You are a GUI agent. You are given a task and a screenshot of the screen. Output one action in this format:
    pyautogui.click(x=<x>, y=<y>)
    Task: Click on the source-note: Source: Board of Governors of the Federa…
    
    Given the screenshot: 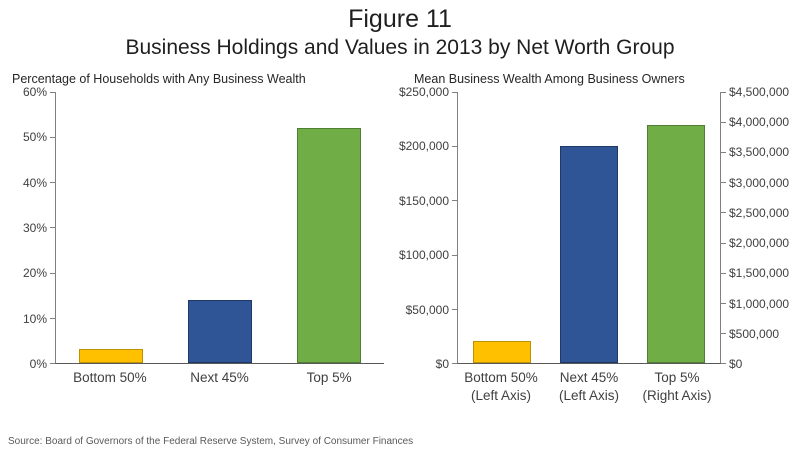 What is the action you would take?
    pyautogui.click(x=211, y=441)
    